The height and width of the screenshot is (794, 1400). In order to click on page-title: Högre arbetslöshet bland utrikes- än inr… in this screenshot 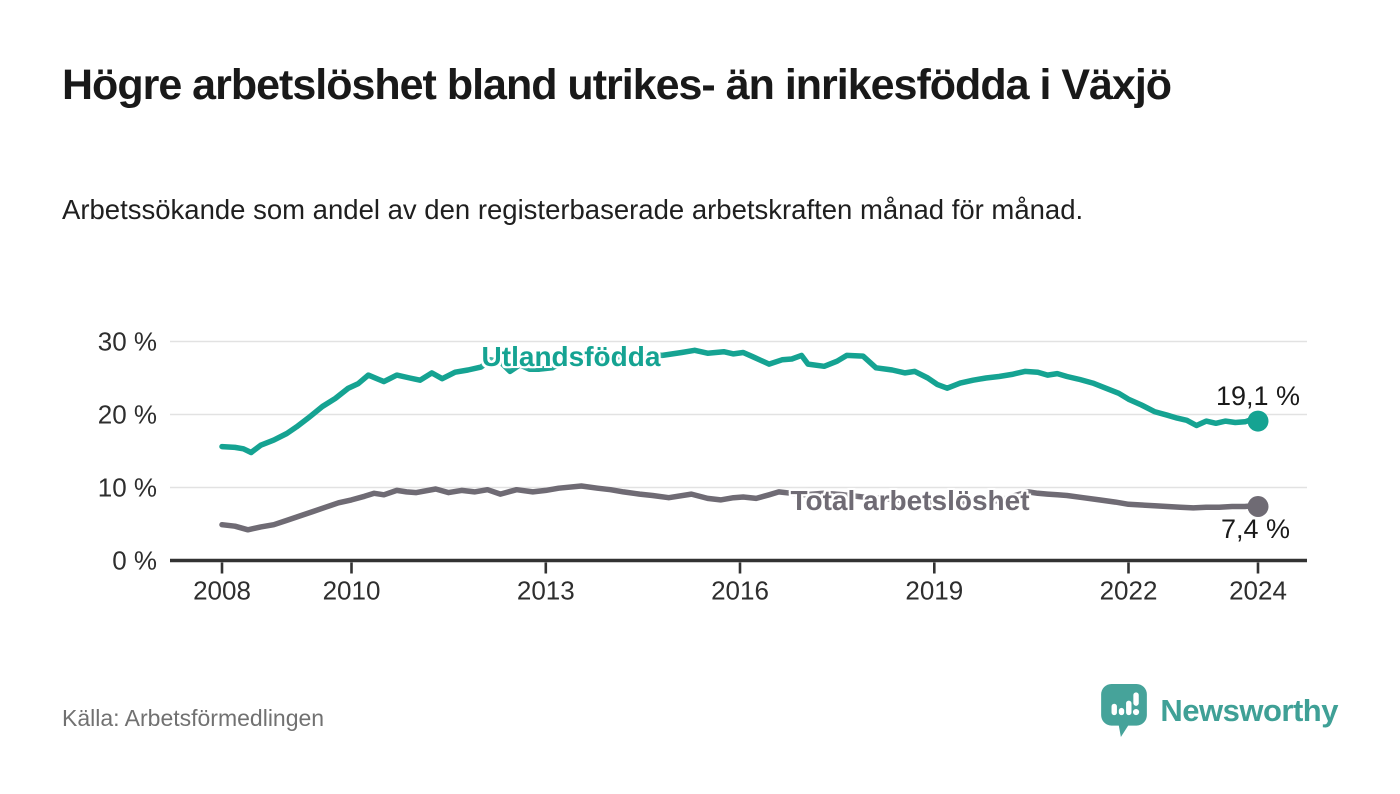, I will do `click(617, 85)`.